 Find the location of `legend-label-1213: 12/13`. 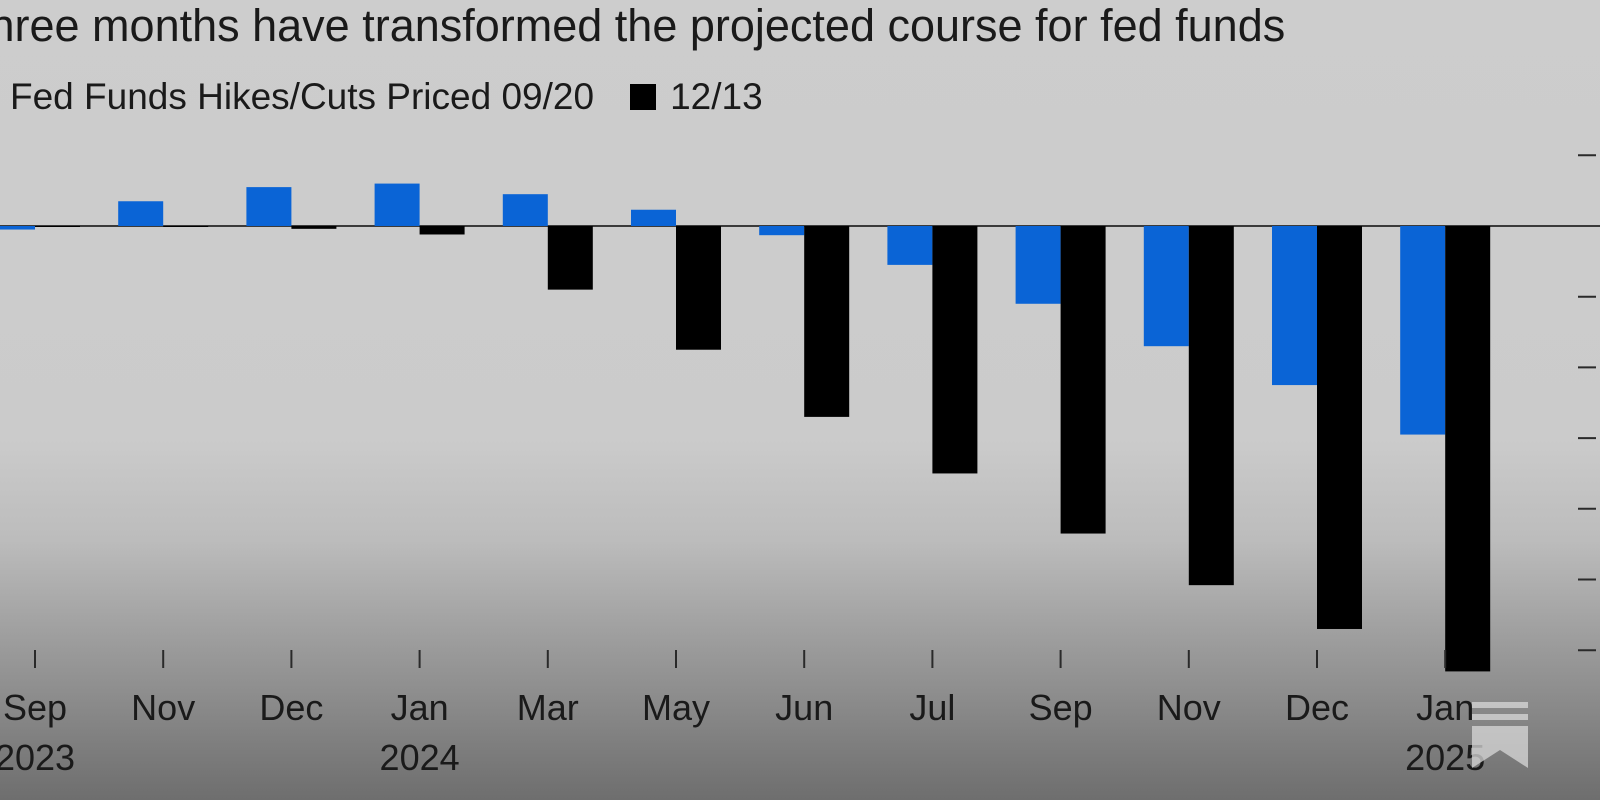

legend-label-1213: 12/13 is located at coordinates (716, 96).